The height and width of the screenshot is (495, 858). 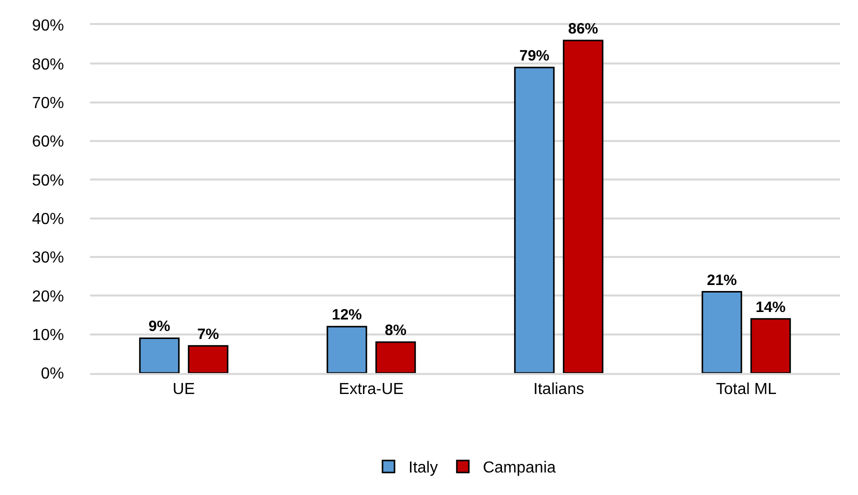 I want to click on x-tick-label: Total ML, so click(x=746, y=389).